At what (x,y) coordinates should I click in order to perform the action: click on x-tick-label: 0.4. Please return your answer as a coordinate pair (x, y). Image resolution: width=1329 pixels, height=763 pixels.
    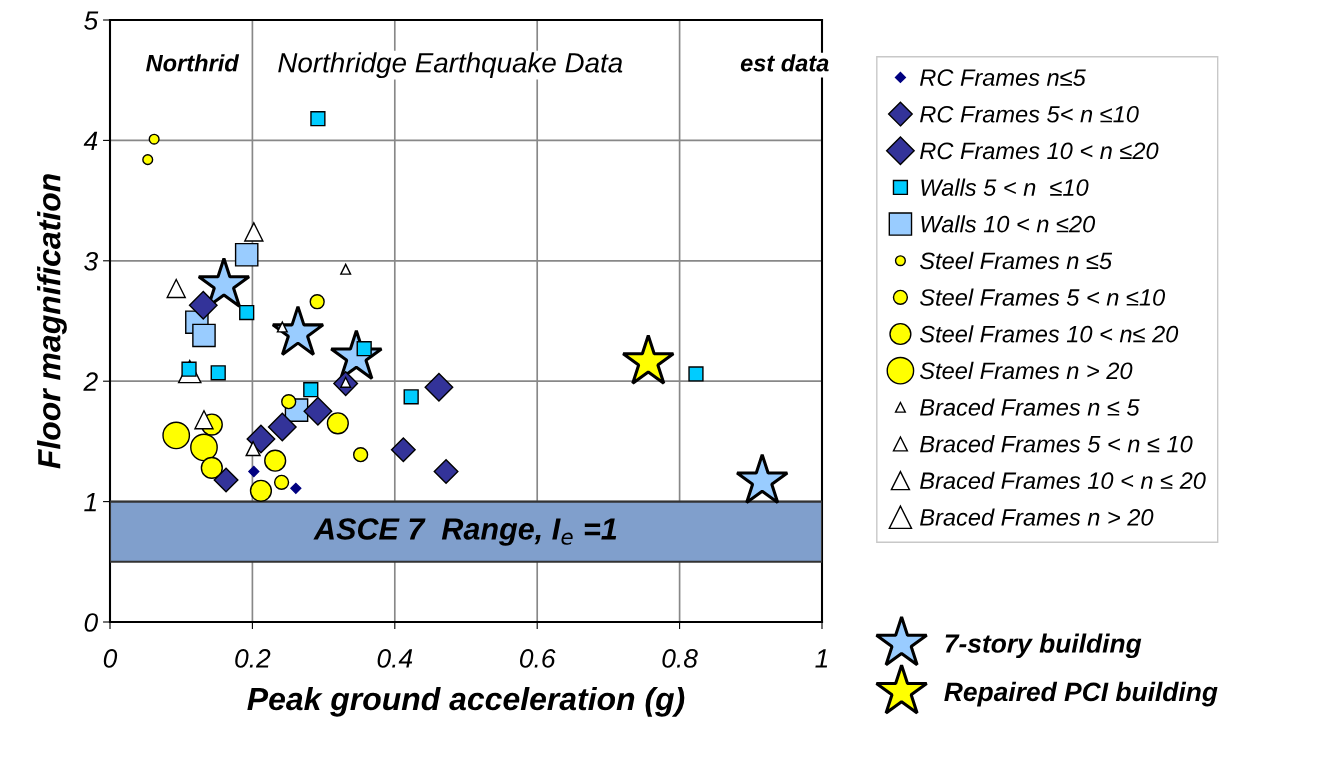
    Looking at the image, I should click on (395, 658).